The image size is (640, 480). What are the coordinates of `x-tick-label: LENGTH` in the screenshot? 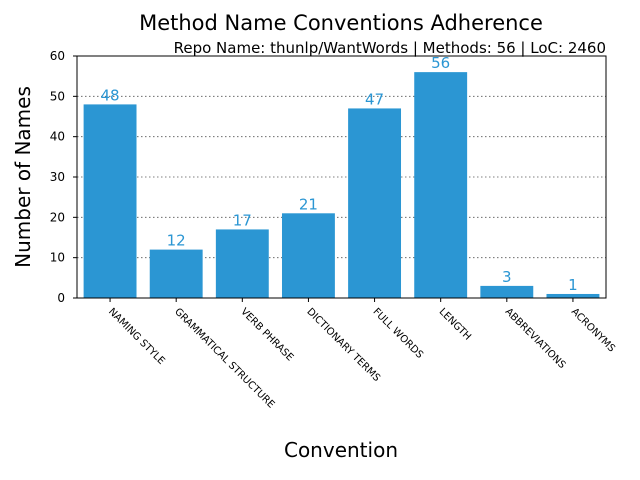 It's located at (455, 324).